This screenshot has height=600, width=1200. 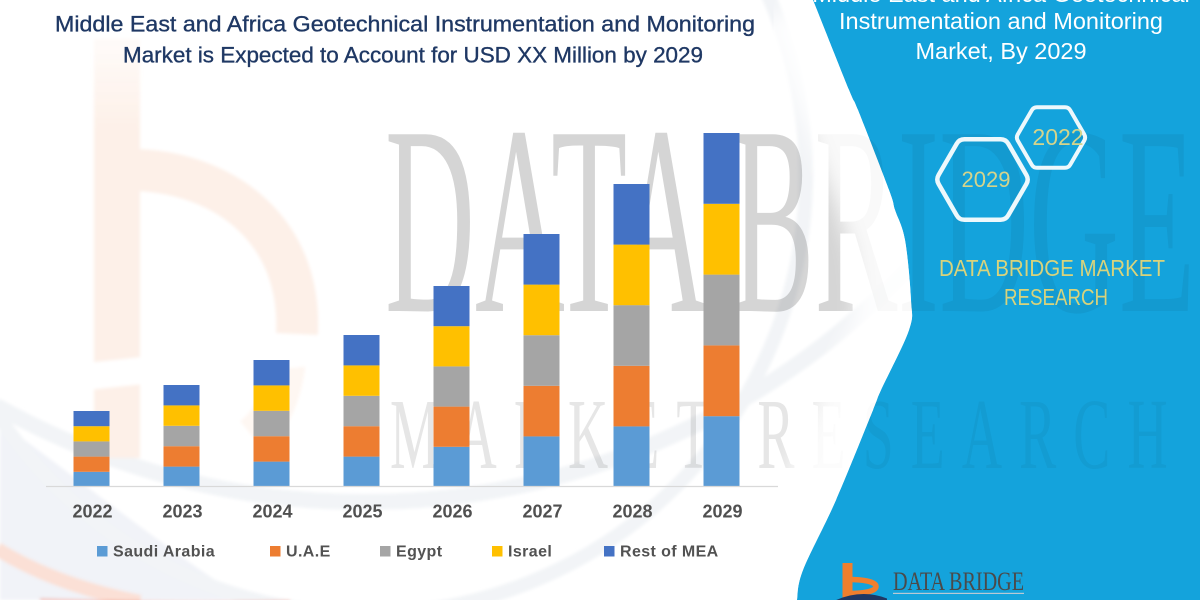 I want to click on svg-text: U.A.E, so click(x=308, y=552).